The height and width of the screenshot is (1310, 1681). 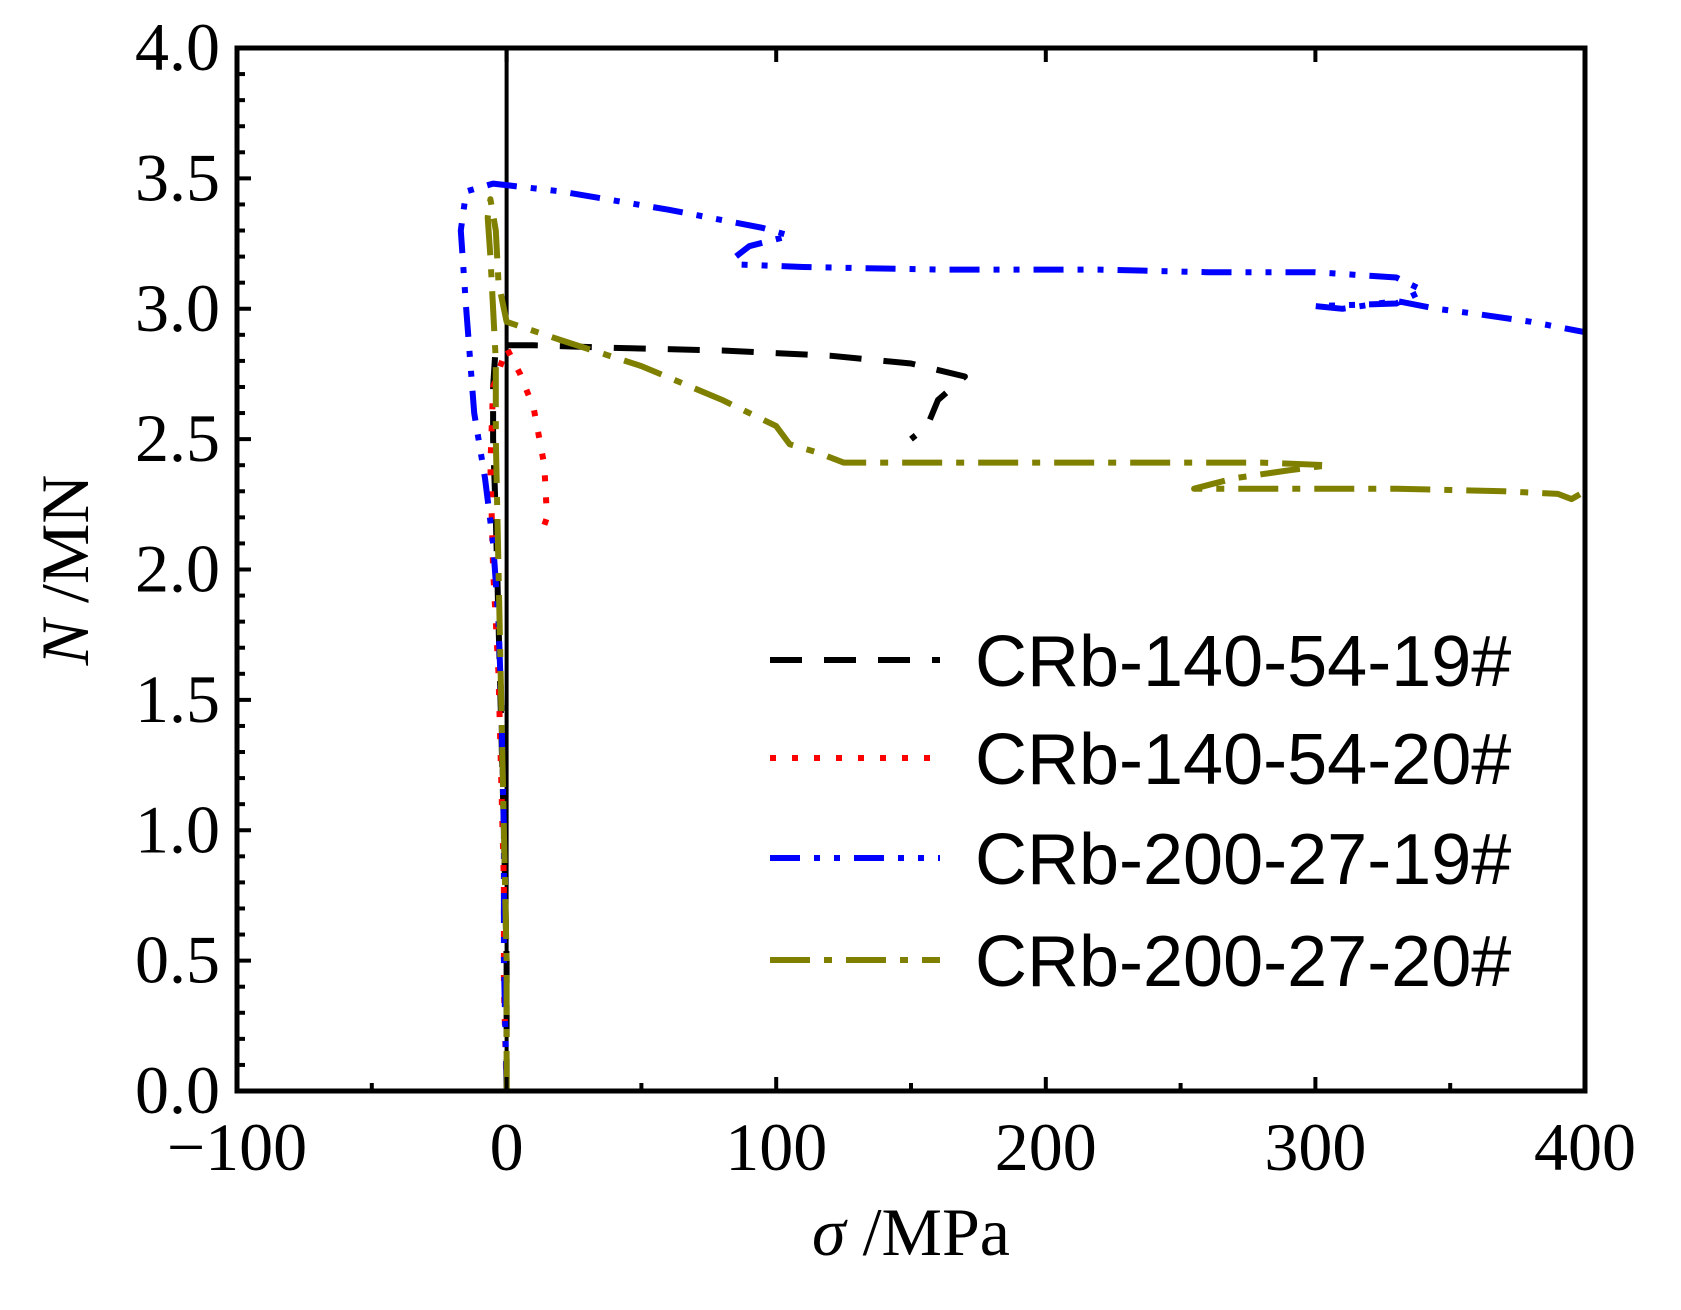 What do you see at coordinates (177, 829) in the screenshot?
I see `y-tick-label: 1.0` at bounding box center [177, 829].